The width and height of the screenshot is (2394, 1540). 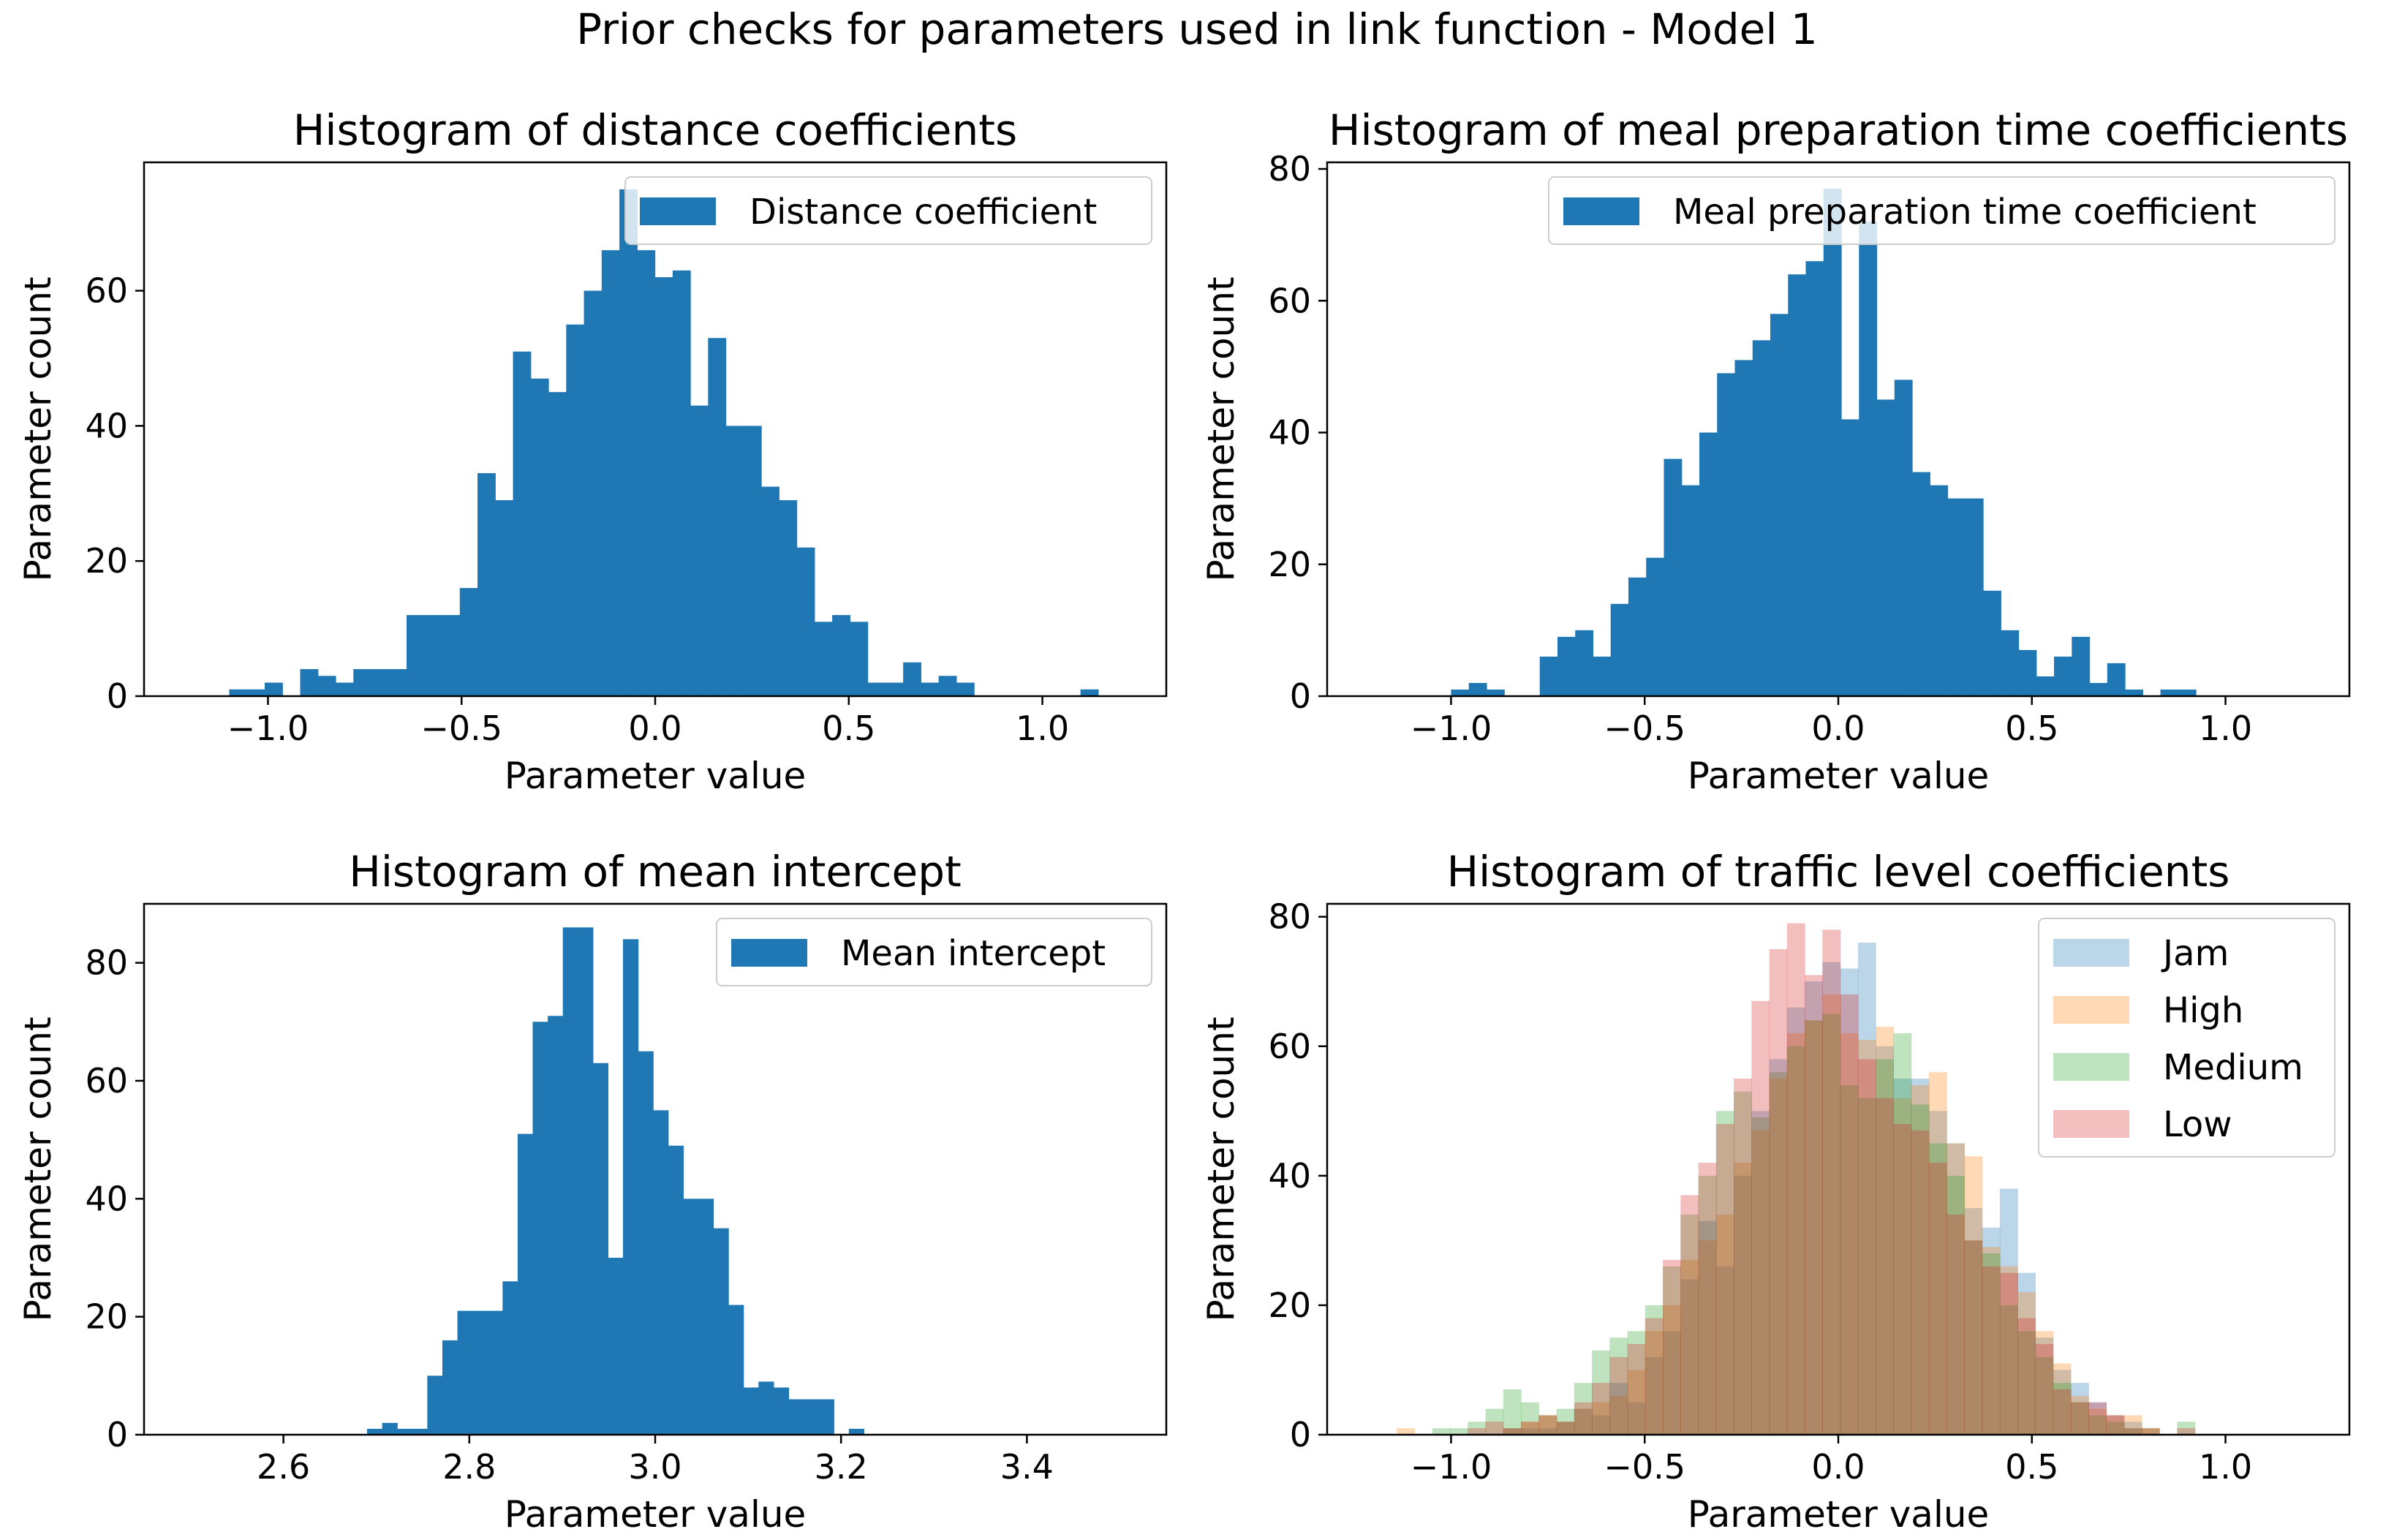 I want to click on y-tick-label: 80, so click(x=1289, y=917).